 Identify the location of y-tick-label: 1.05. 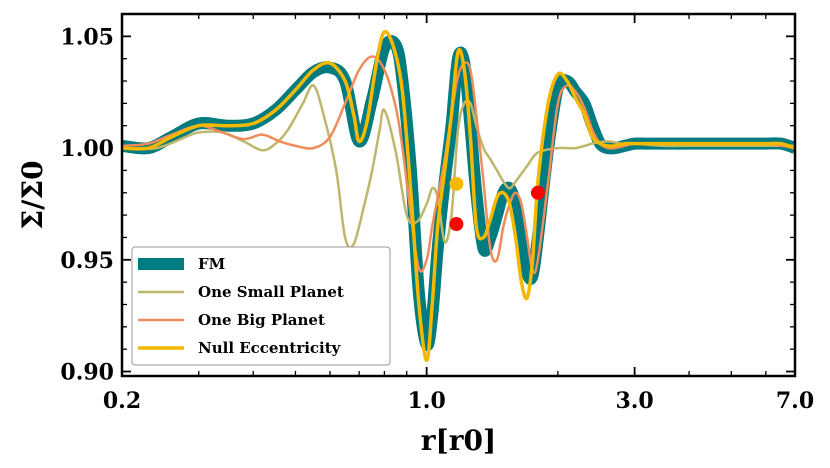
(87, 37).